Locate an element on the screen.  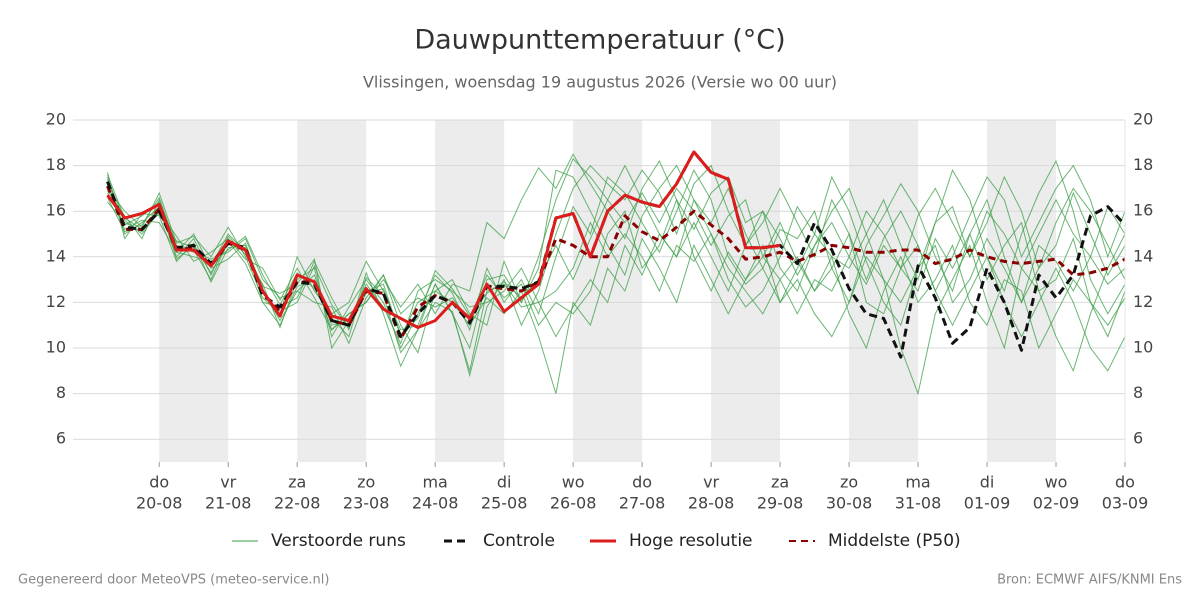
y-tick-label: 6 is located at coordinates (61, 438).